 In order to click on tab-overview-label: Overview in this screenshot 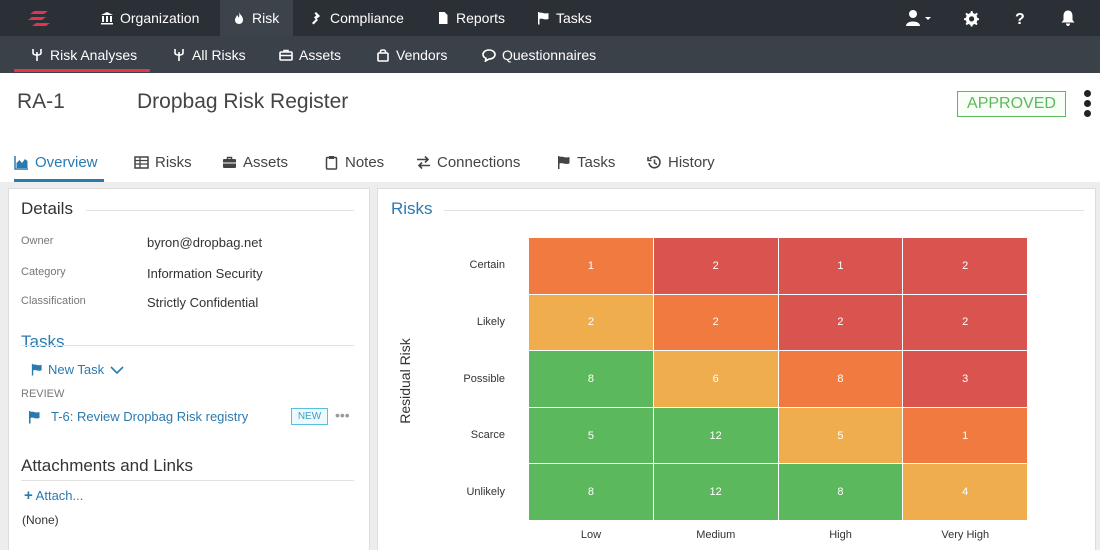, I will do `click(66, 162)`.